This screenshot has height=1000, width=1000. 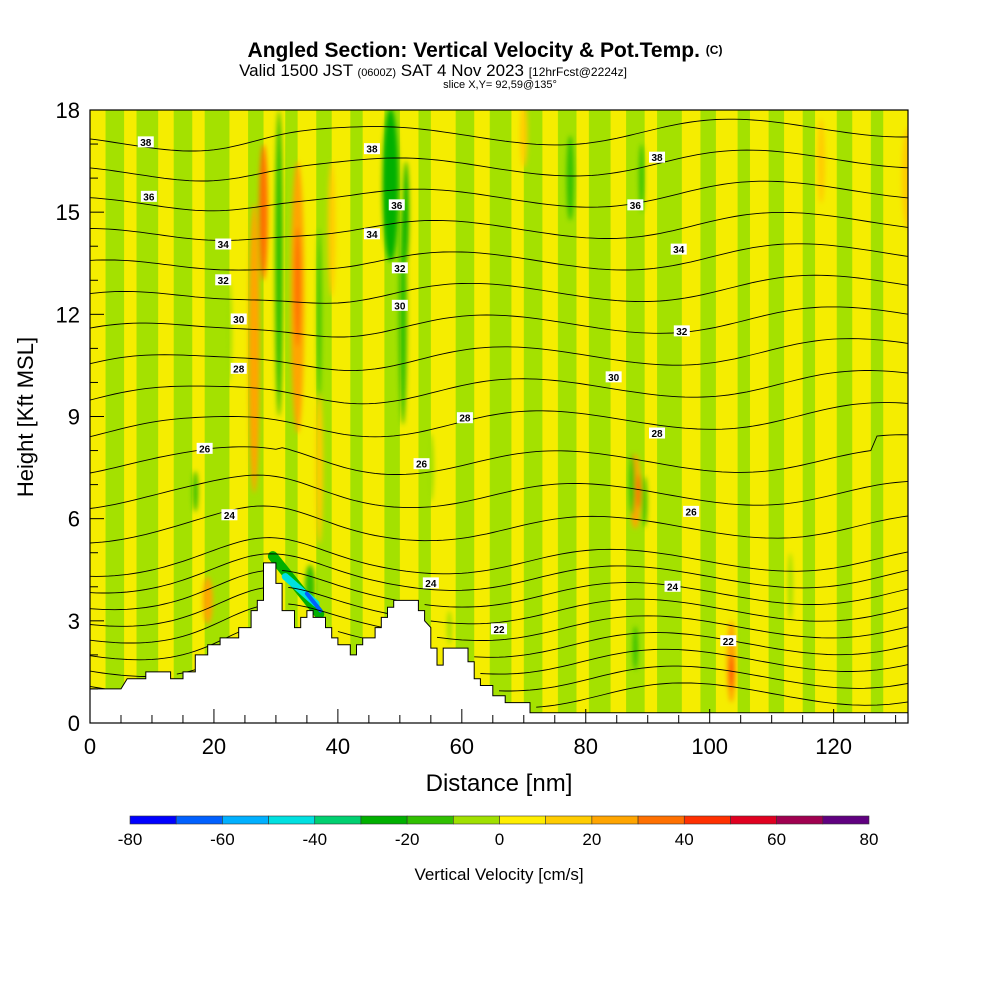 What do you see at coordinates (25, 417) in the screenshot?
I see `y-axis-label: Height [Kft MSL]` at bounding box center [25, 417].